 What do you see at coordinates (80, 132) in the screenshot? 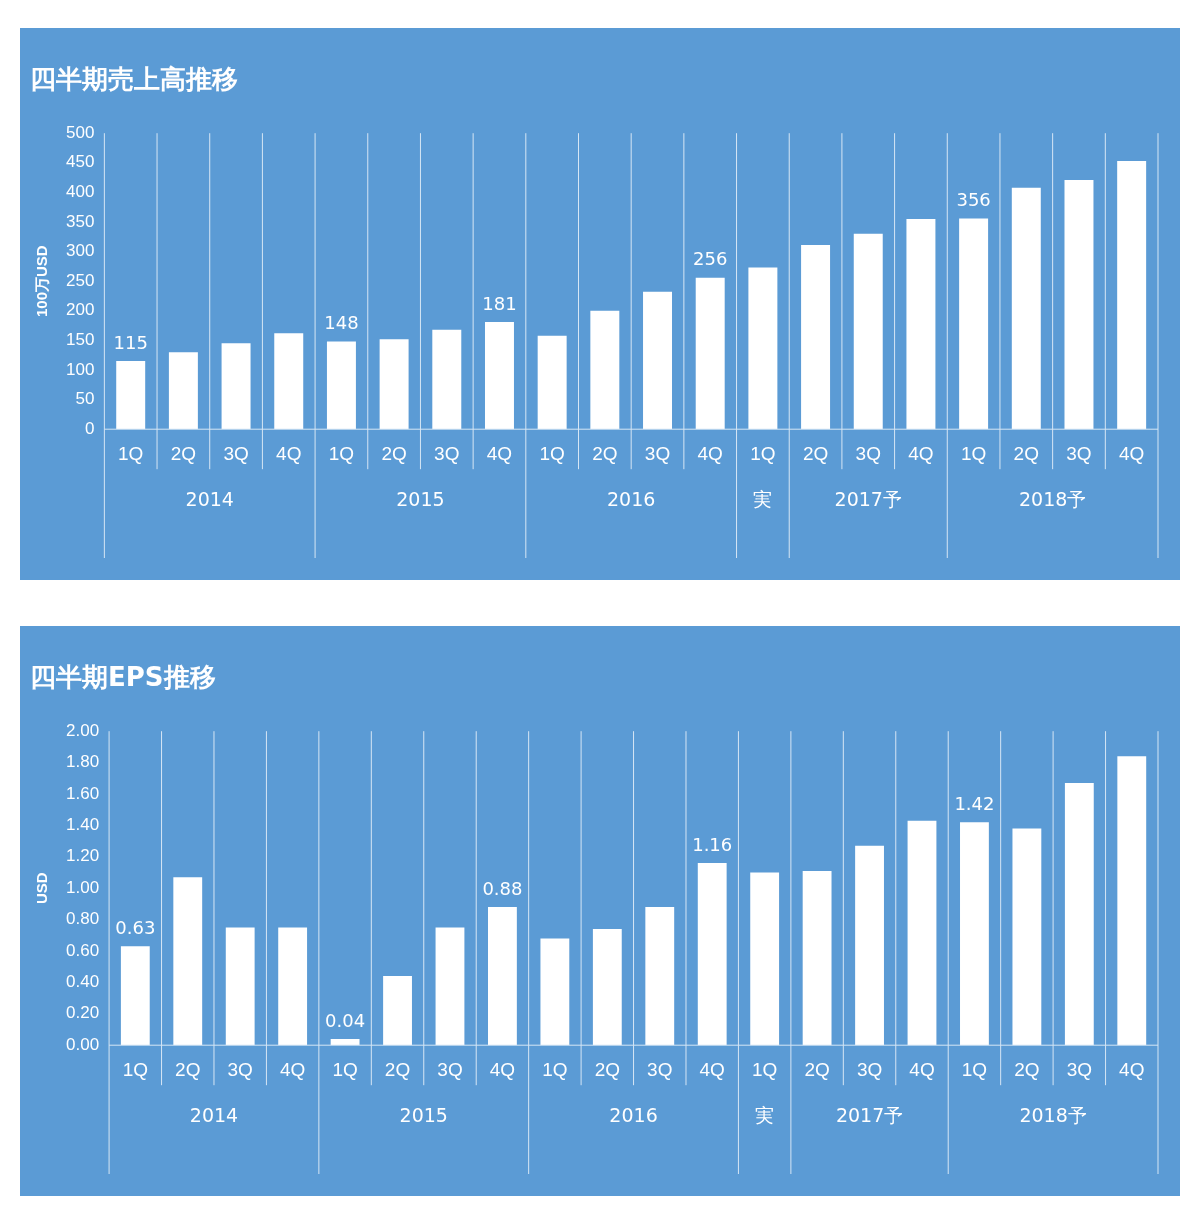
I see `y-tick-label: 500` at bounding box center [80, 132].